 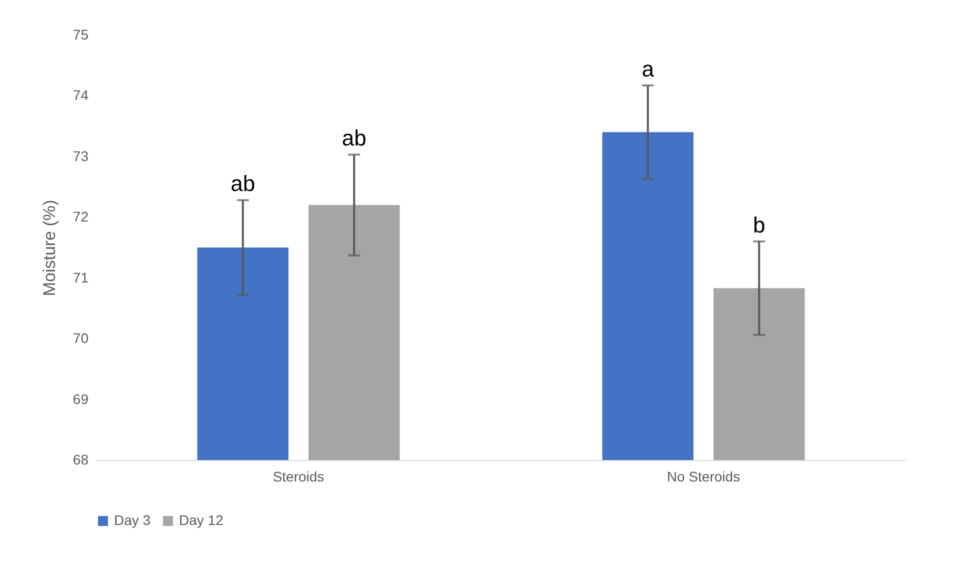 I want to click on y-tick-label: 73, so click(x=80, y=156).